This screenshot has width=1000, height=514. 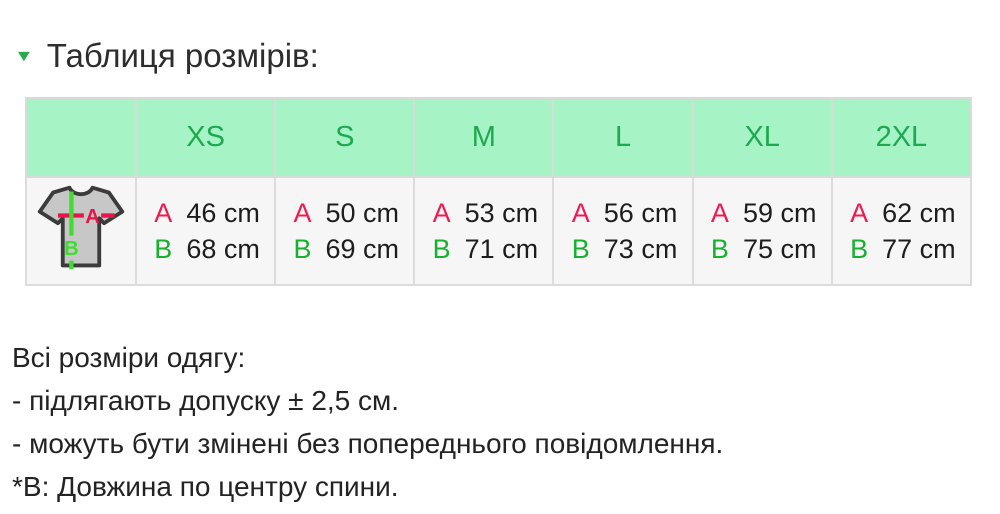 I want to click on measure-b-value: 75 cm, so click(x=779, y=249).